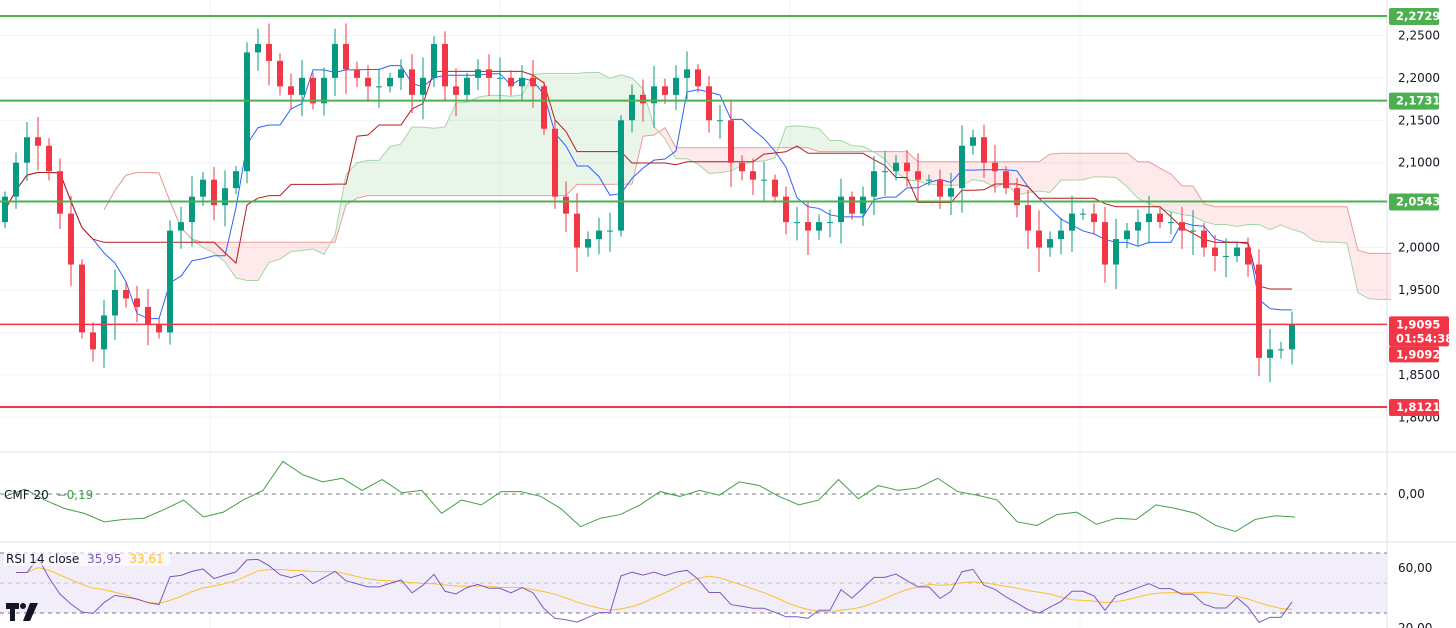 The height and width of the screenshot is (628, 1456). I want to click on current-price-tag-bg, so click(1419, 331).